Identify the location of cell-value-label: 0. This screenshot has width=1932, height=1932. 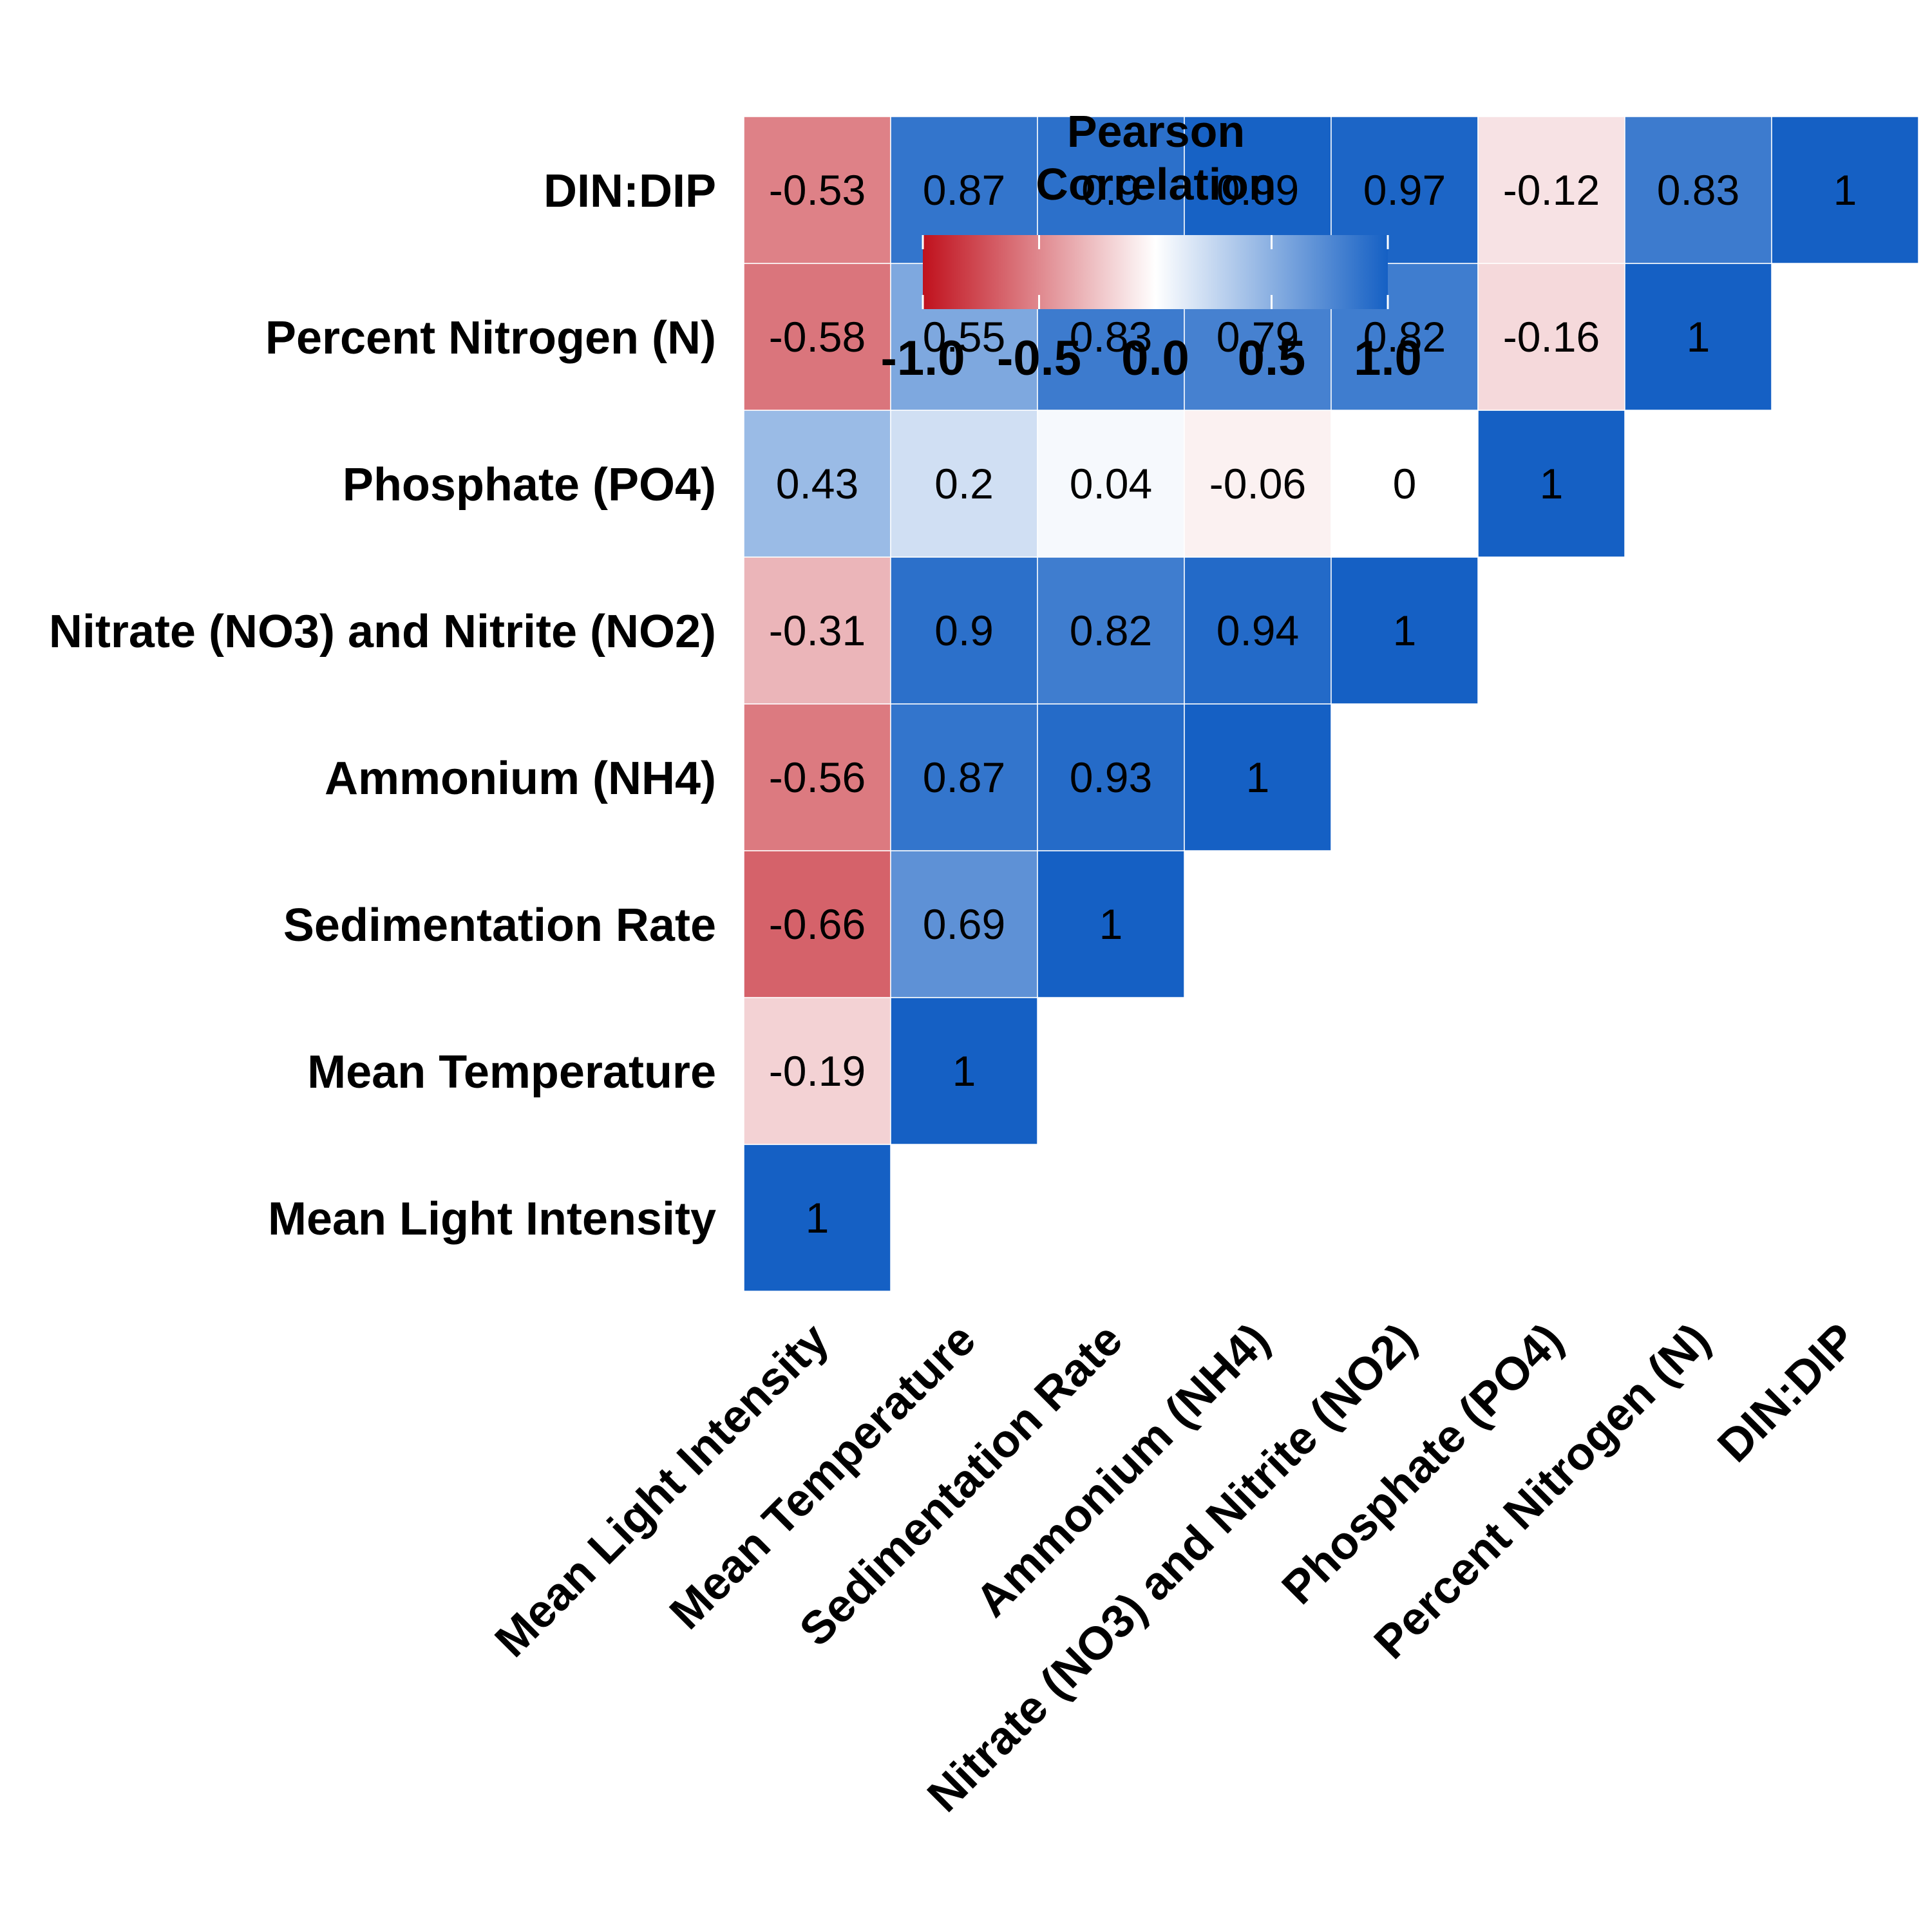
(1405, 483).